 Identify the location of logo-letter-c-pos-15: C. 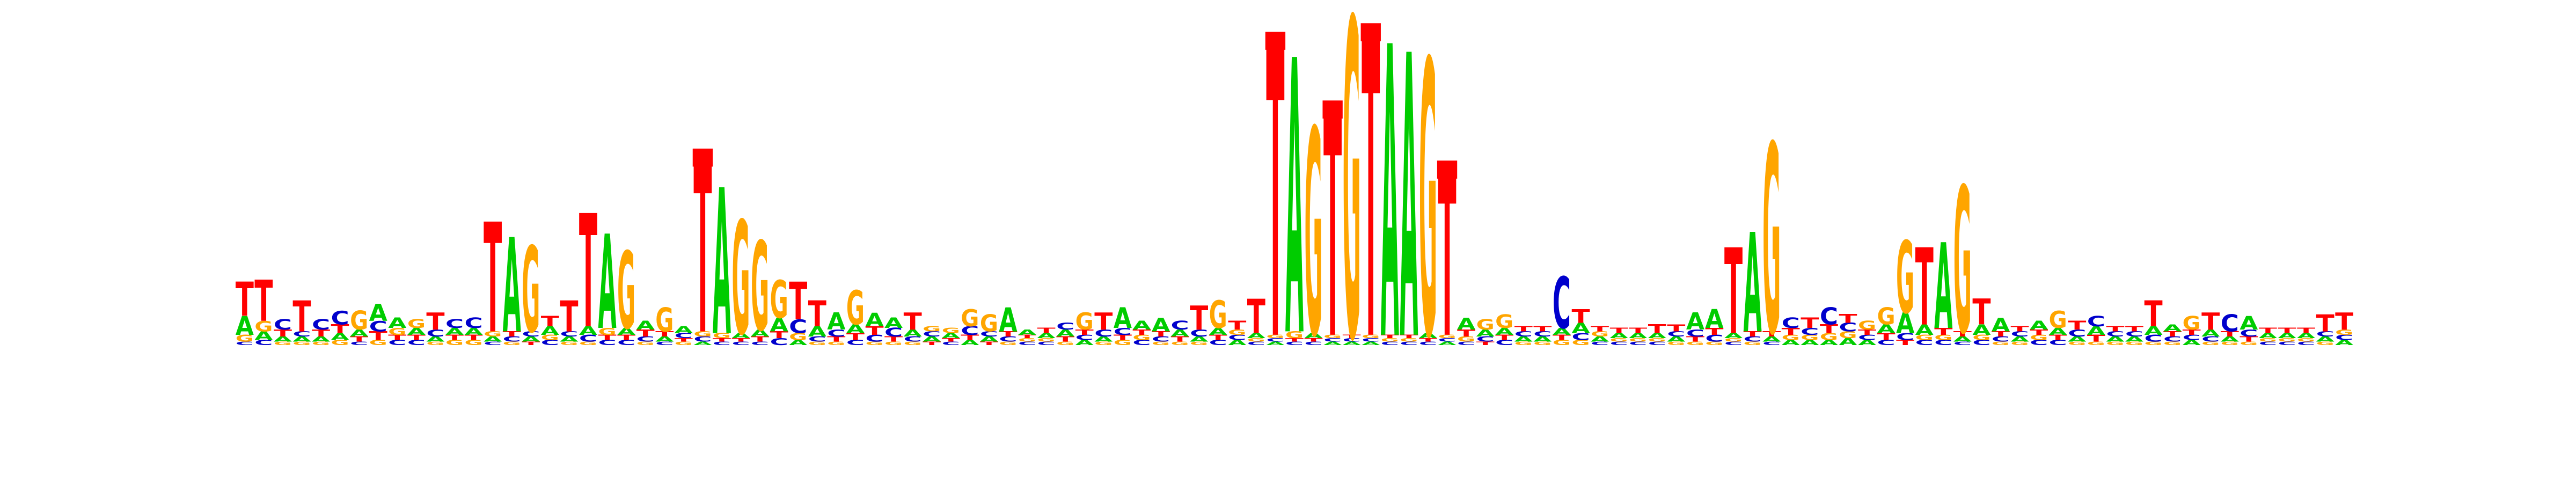
(512, 339).